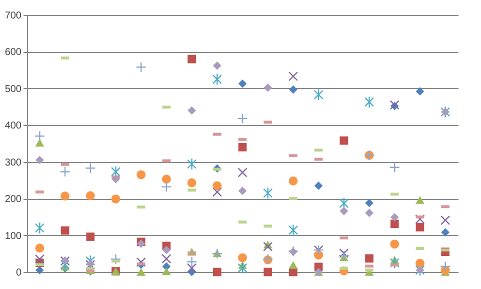 The height and width of the screenshot is (289, 481). Describe the element at coordinates (13, 236) in the screenshot. I see `y-tick-label: 100` at that location.